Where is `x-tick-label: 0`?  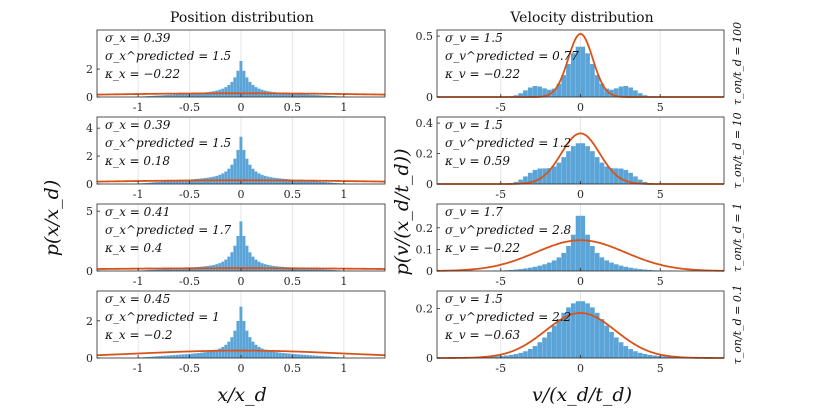
x-tick-label: 0 is located at coordinates (241, 281).